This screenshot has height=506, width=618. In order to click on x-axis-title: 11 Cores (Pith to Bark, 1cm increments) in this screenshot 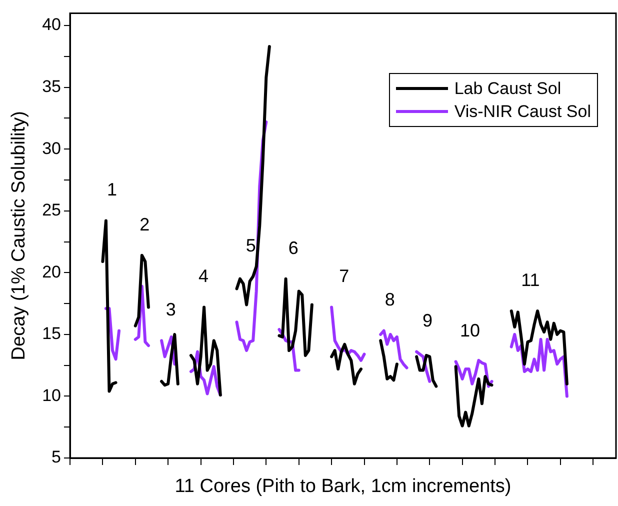, I will do `click(343, 486)`.